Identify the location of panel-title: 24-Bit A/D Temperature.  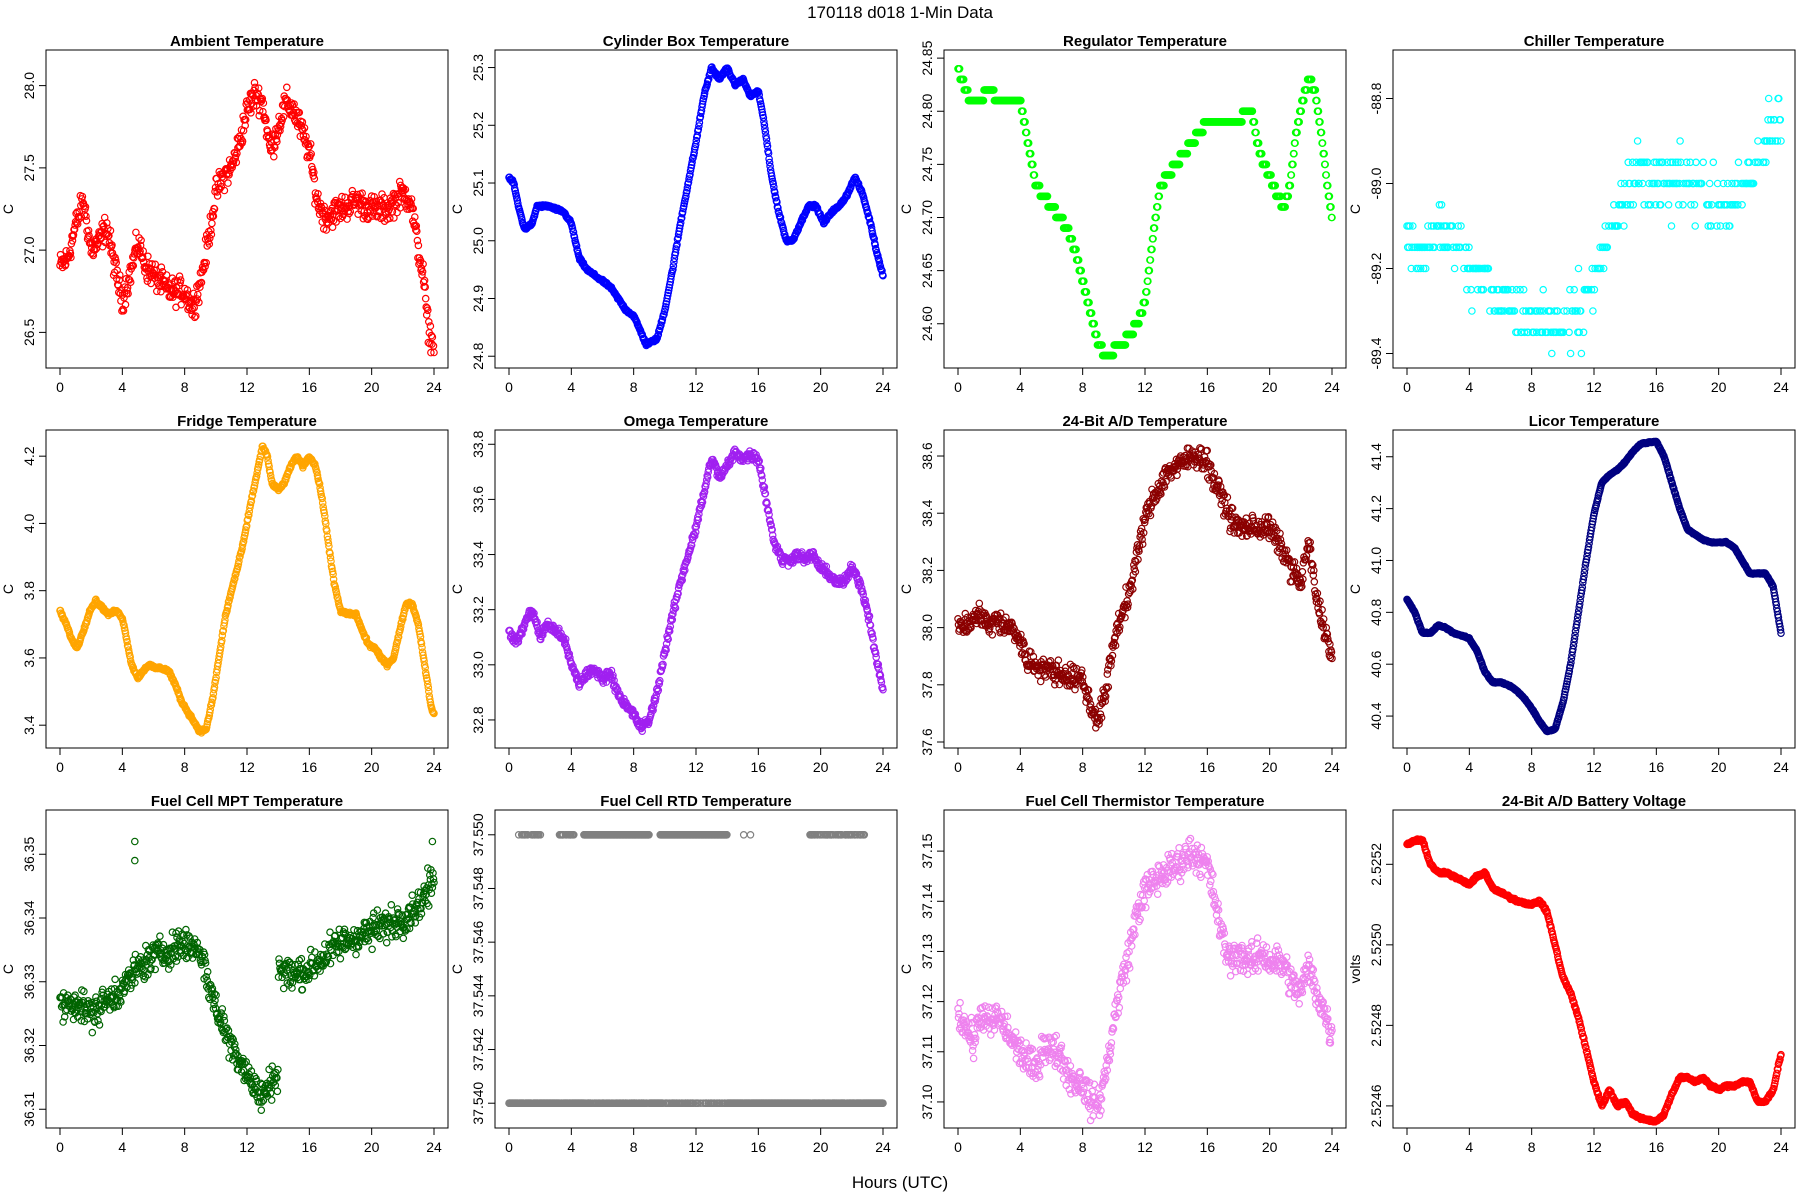
(1144, 421).